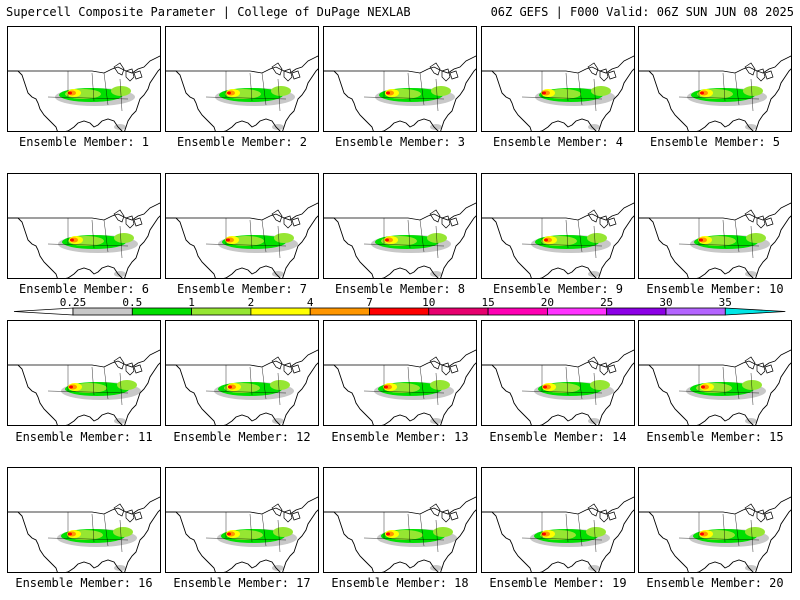  Describe the element at coordinates (84, 437) in the screenshot. I see `member-caption: Ensemble Member: 11` at that location.